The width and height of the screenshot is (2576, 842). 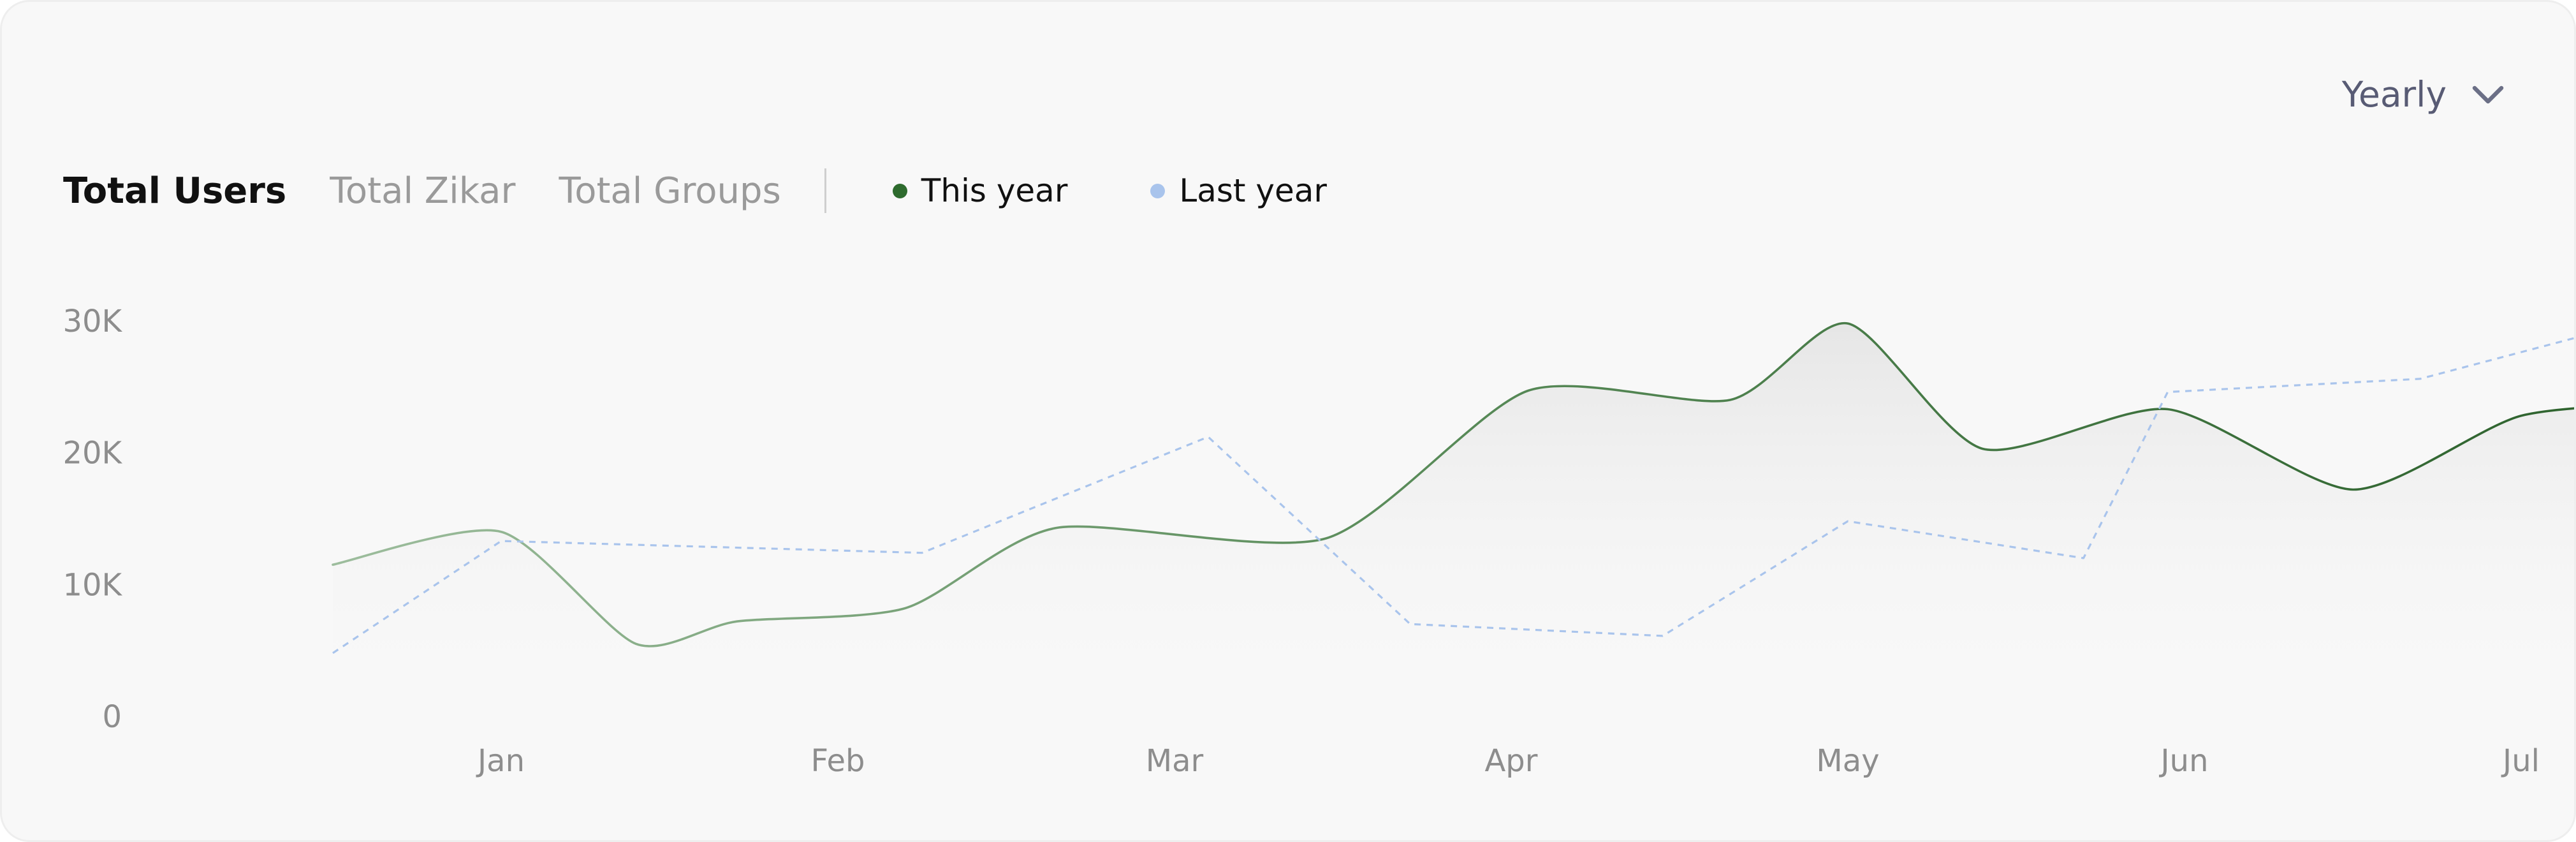 What do you see at coordinates (112, 717) in the screenshot?
I see `y-tick-label: 0` at bounding box center [112, 717].